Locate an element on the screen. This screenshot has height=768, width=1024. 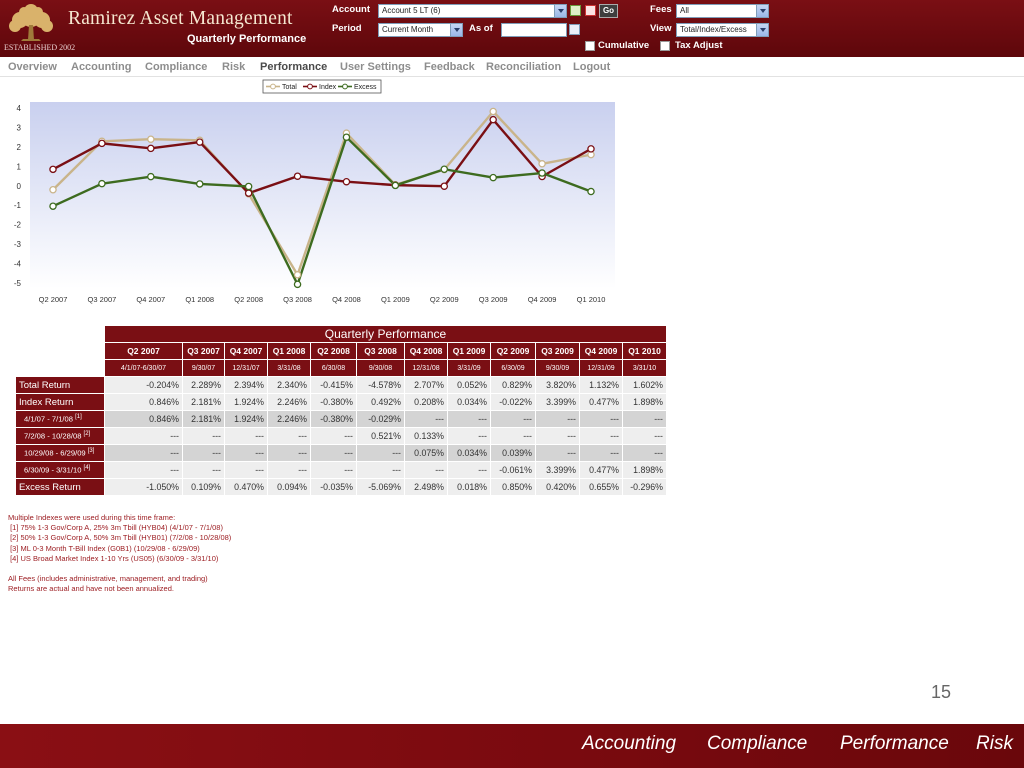
table-cell: -0.029% is located at coordinates (380, 419).